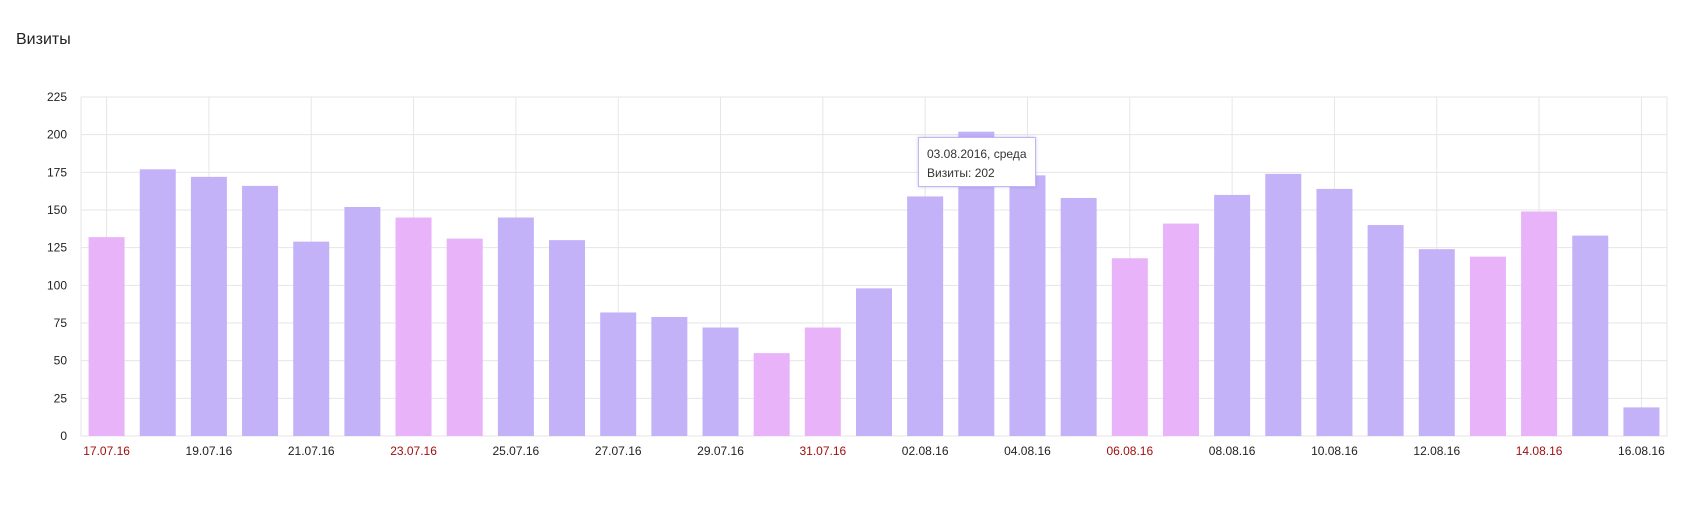 The width and height of the screenshot is (1697, 519). Describe the element at coordinates (1539, 451) in the screenshot. I see `x-tick-label: 14.08.16` at that location.